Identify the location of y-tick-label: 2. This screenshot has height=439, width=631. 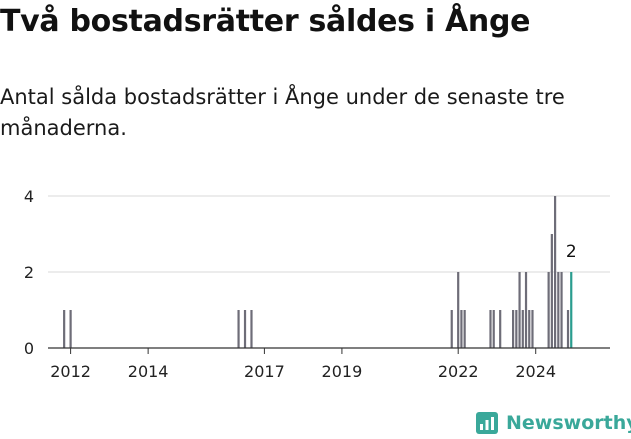
(29, 272).